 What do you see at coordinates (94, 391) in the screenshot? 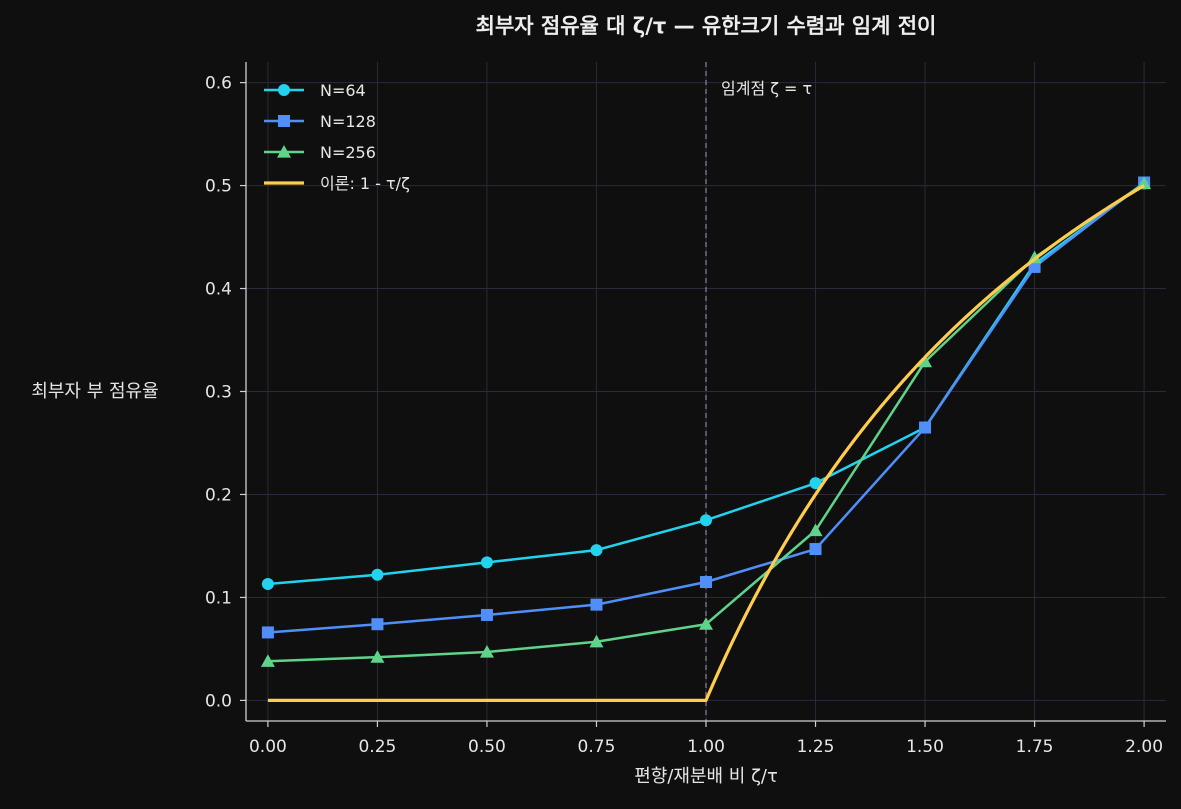
I see `y-axis-label: 최부자 부 점유율` at bounding box center [94, 391].